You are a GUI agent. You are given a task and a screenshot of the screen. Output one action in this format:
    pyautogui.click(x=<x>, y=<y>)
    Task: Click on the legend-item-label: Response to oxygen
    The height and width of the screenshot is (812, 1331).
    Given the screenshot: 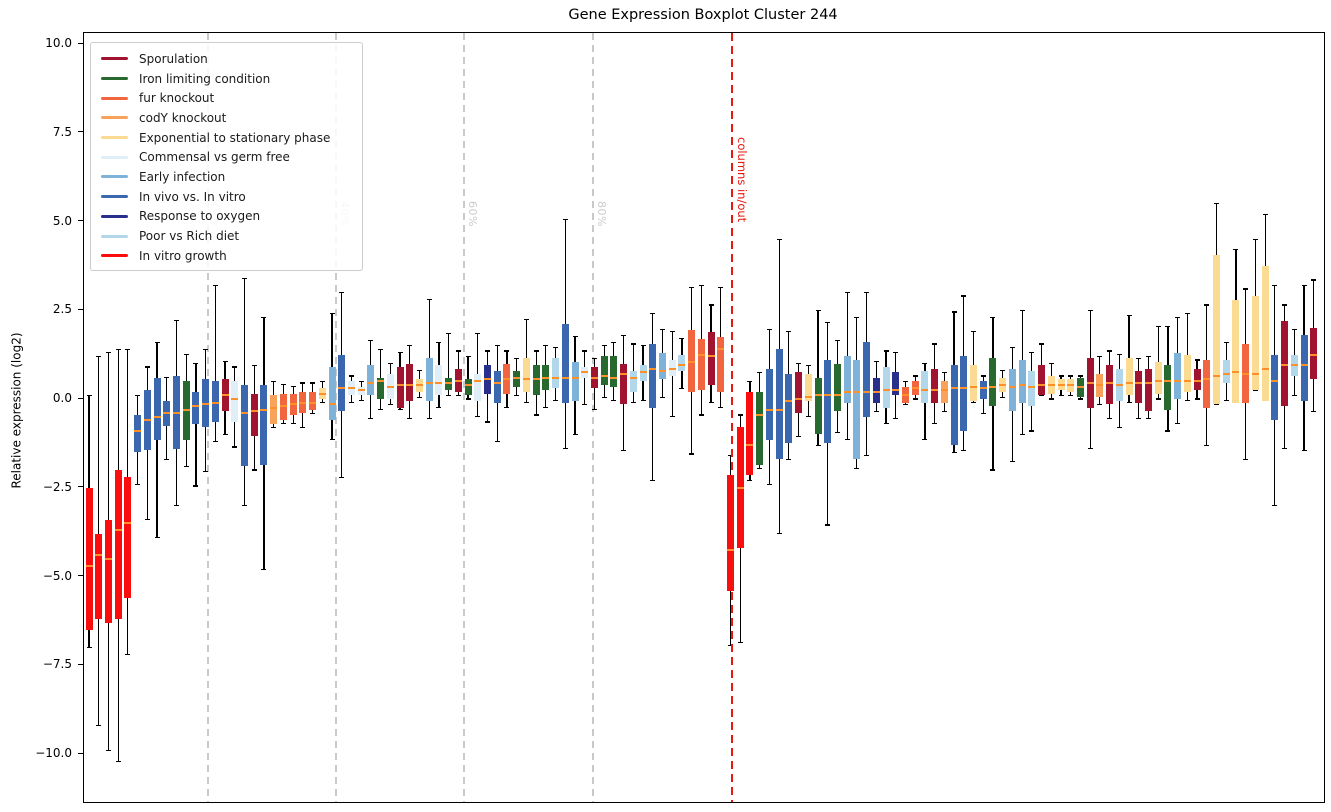 What is the action you would take?
    pyautogui.click(x=200, y=216)
    